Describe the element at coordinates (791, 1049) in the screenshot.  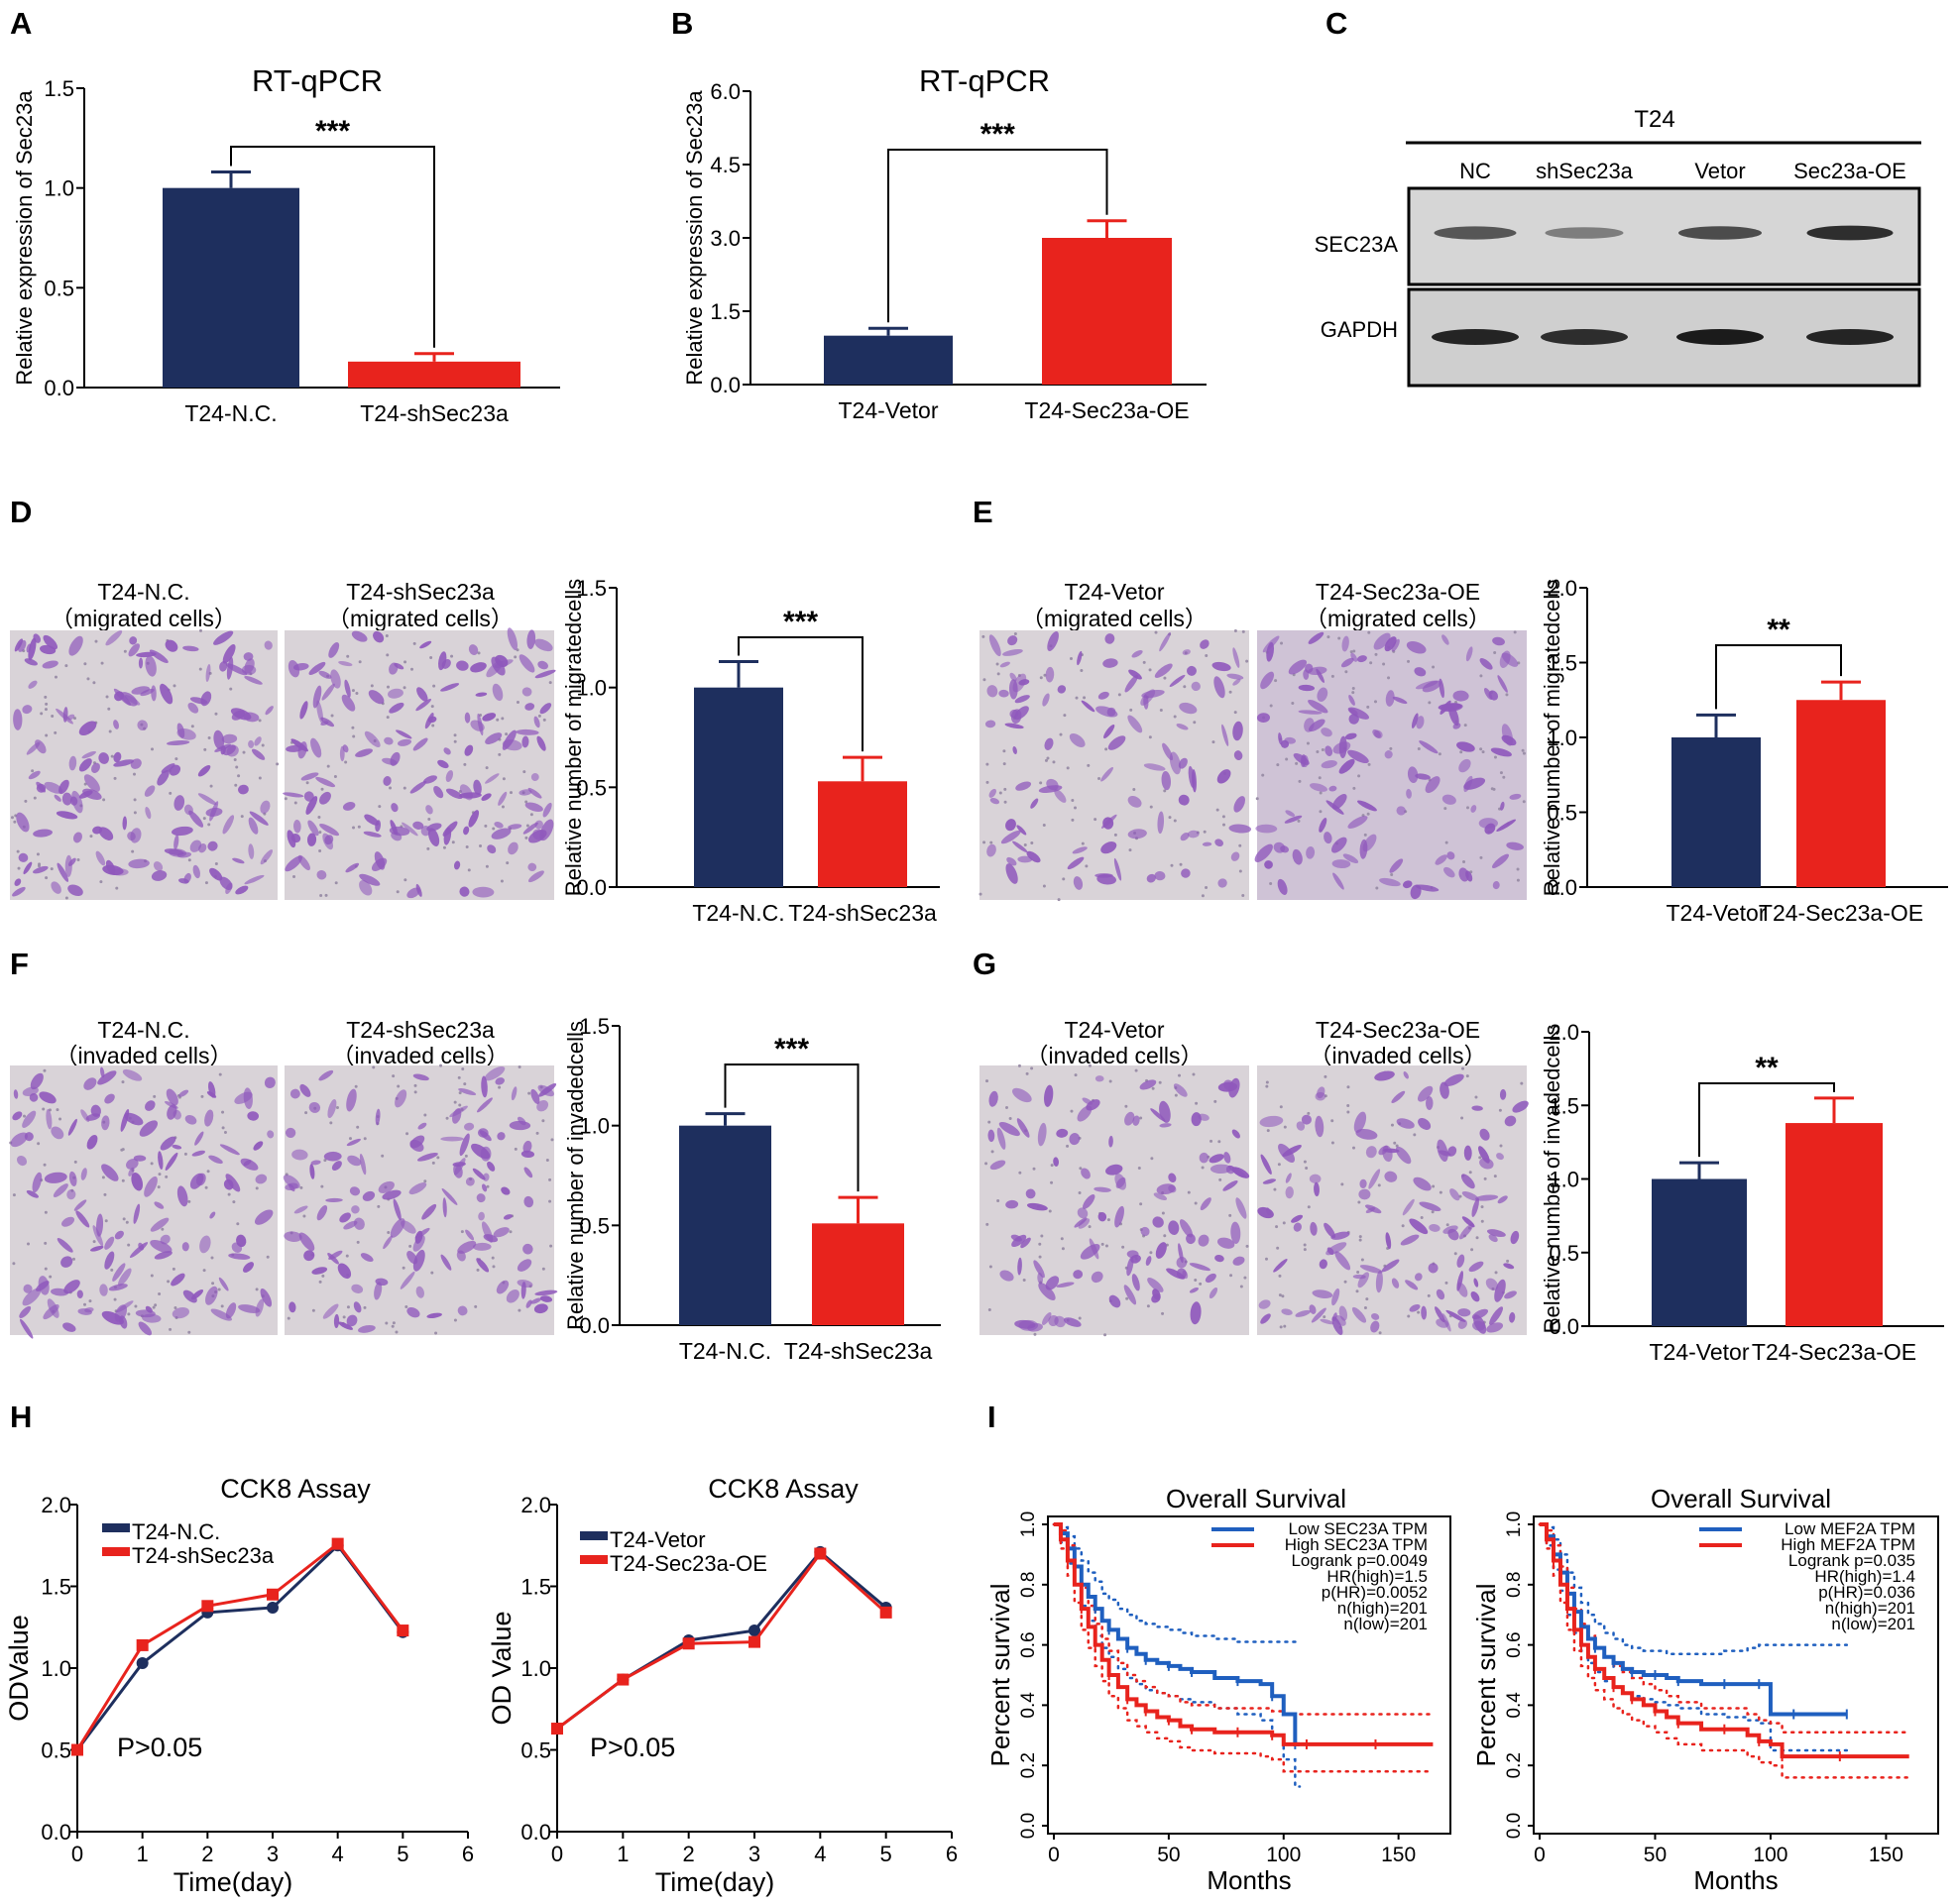
I see `significance-label: ***` at that location.